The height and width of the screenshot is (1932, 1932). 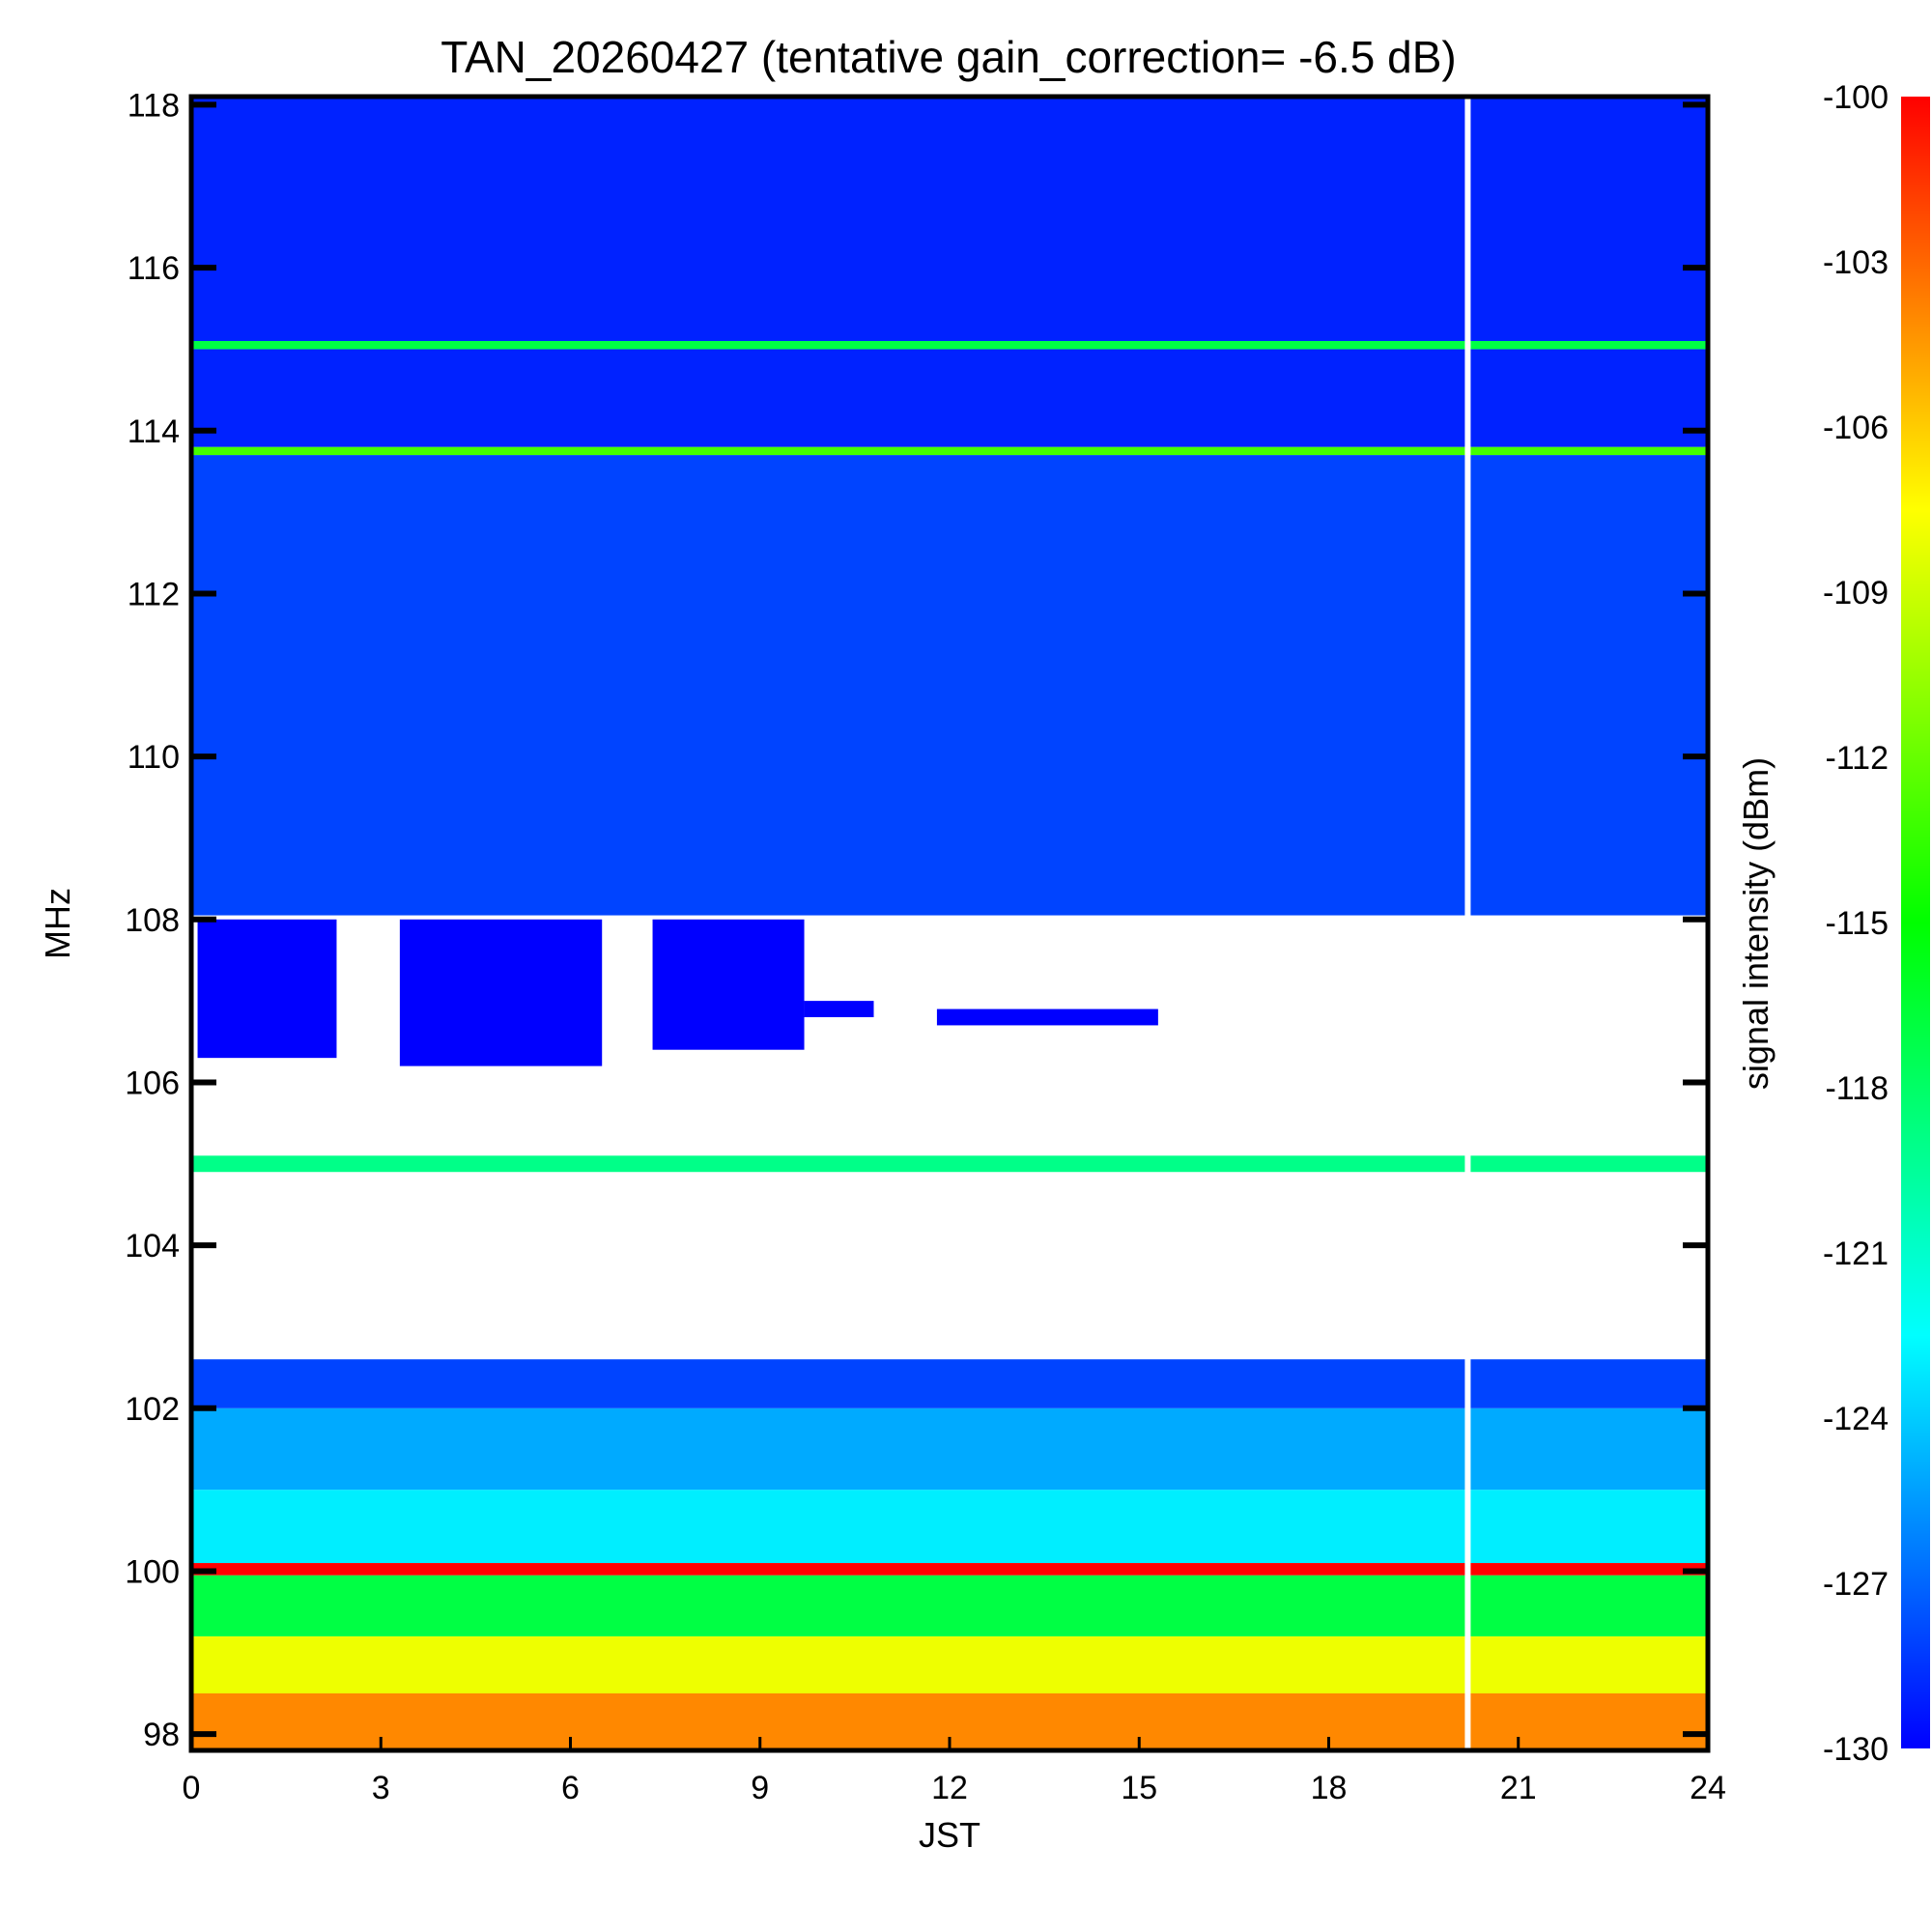 What do you see at coordinates (1856, 1254) in the screenshot?
I see `colorbar-tick-label: -121` at bounding box center [1856, 1254].